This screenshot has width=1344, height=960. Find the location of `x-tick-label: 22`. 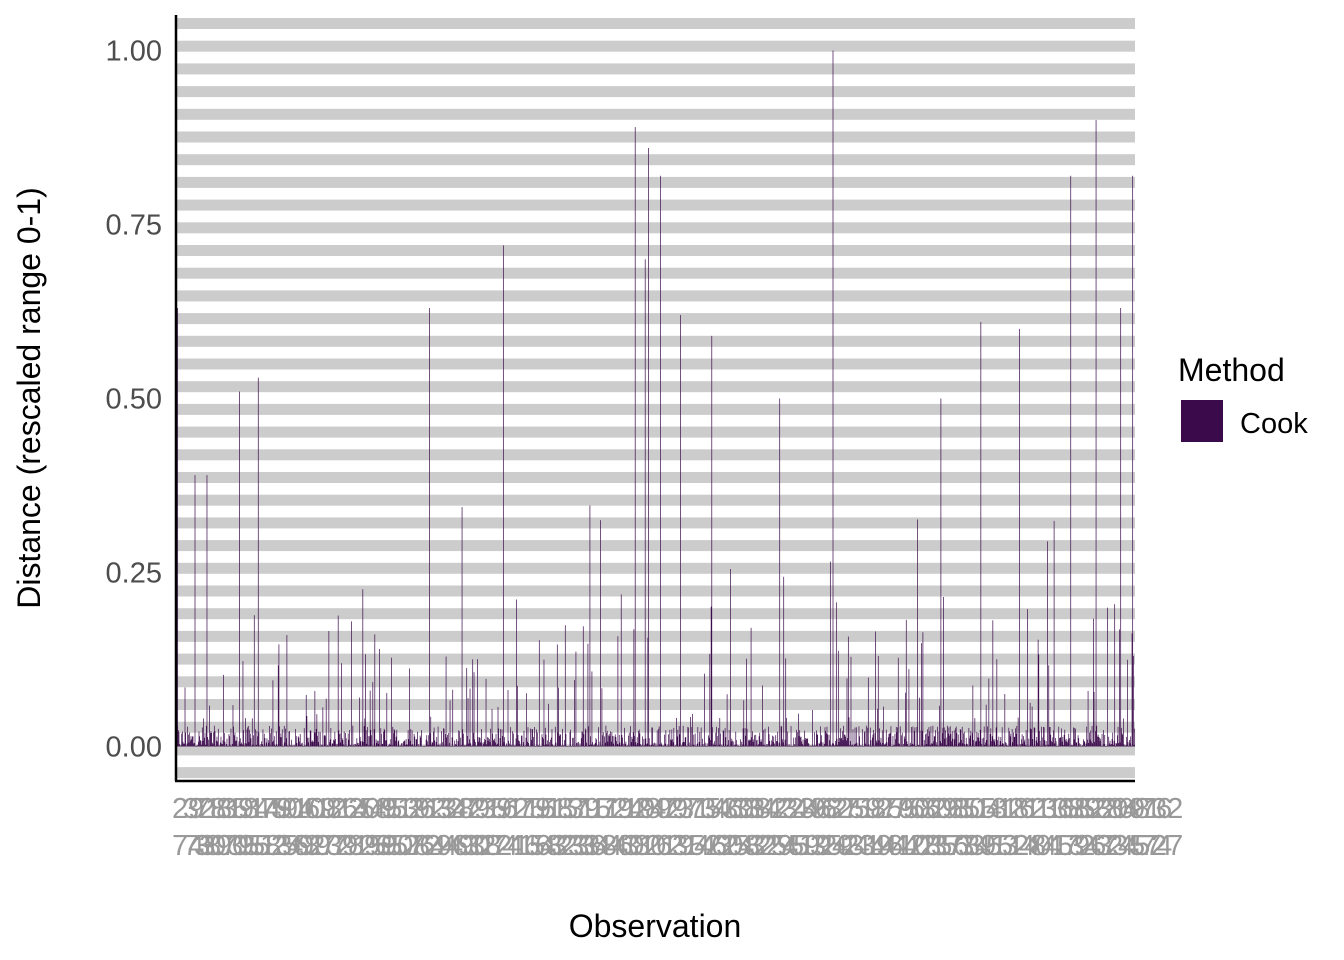

x-tick-label: 22 is located at coordinates (496, 846).